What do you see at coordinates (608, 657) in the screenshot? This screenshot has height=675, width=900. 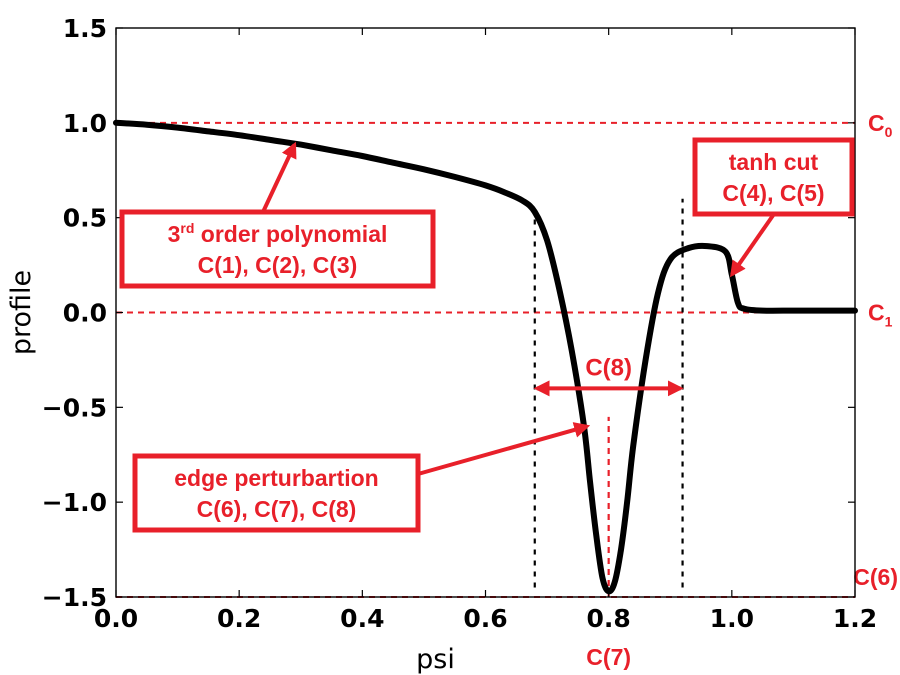 I see `ref-label: C(7)` at bounding box center [608, 657].